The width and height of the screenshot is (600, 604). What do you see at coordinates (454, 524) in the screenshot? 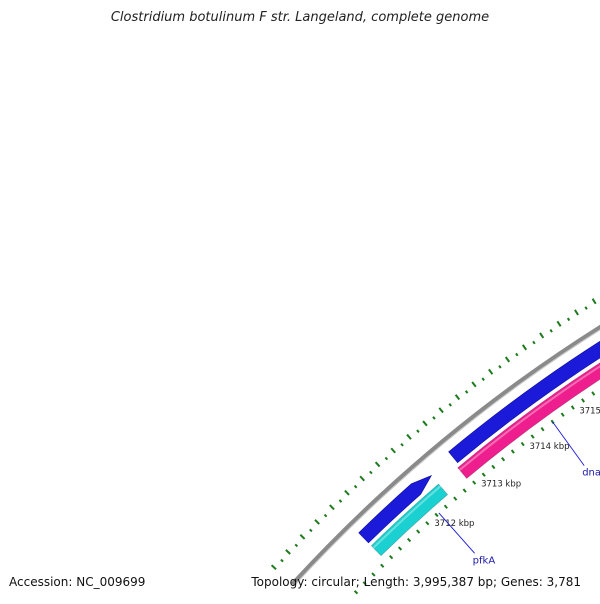
I see `kbp-label: 3712 kbp` at bounding box center [454, 524].